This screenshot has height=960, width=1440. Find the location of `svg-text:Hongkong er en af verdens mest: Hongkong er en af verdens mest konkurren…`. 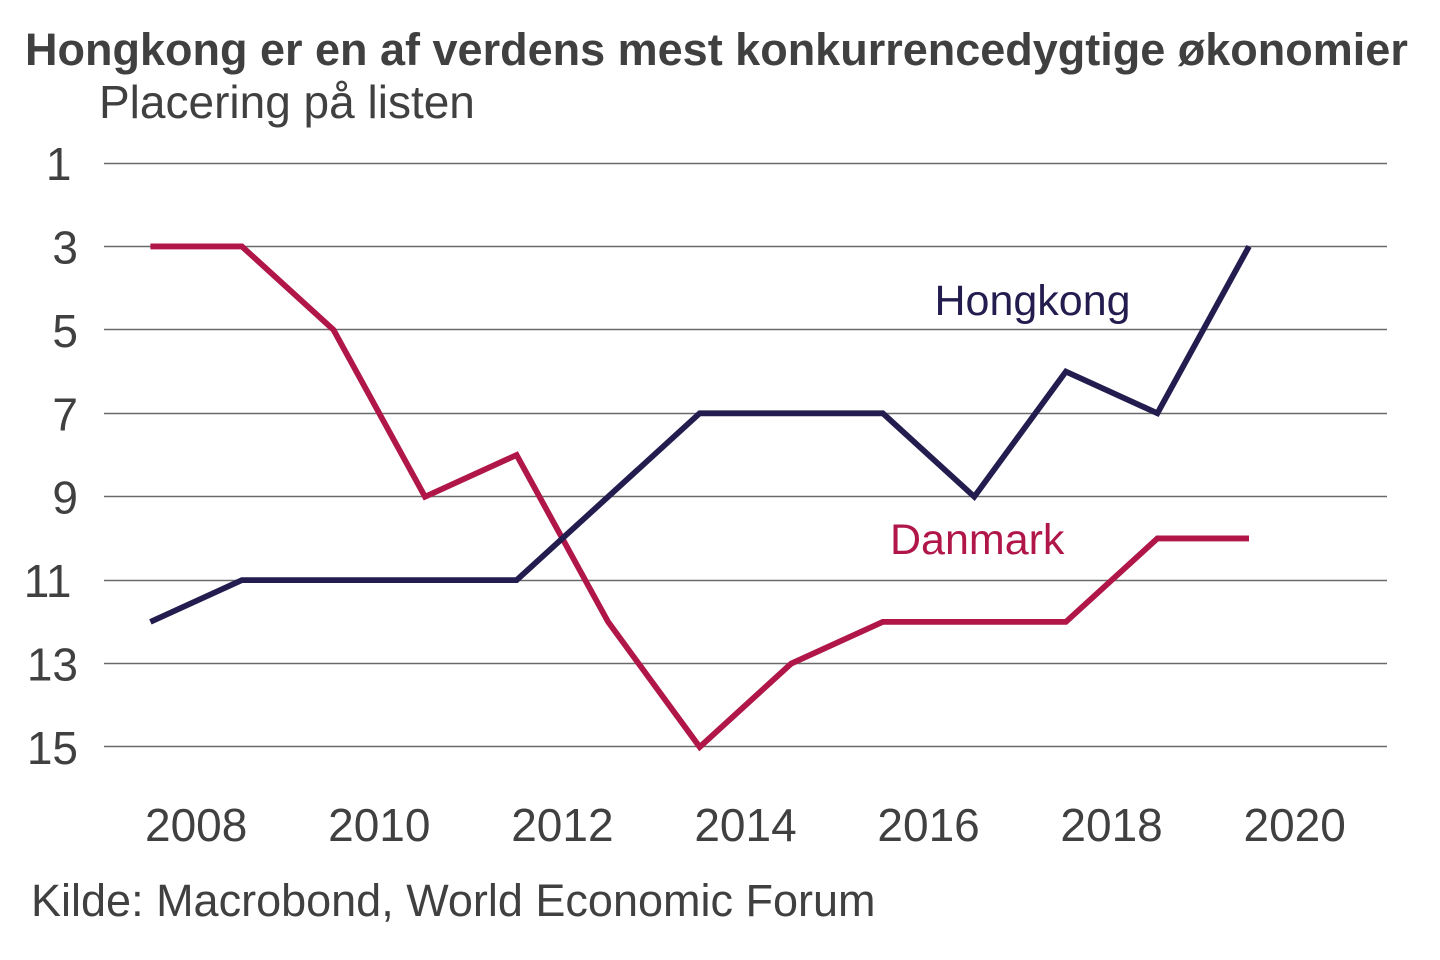

svg-text:Hongkong er en af verdens mest: Hongkong er en af verdens mest konkurren… is located at coordinates (716, 49).